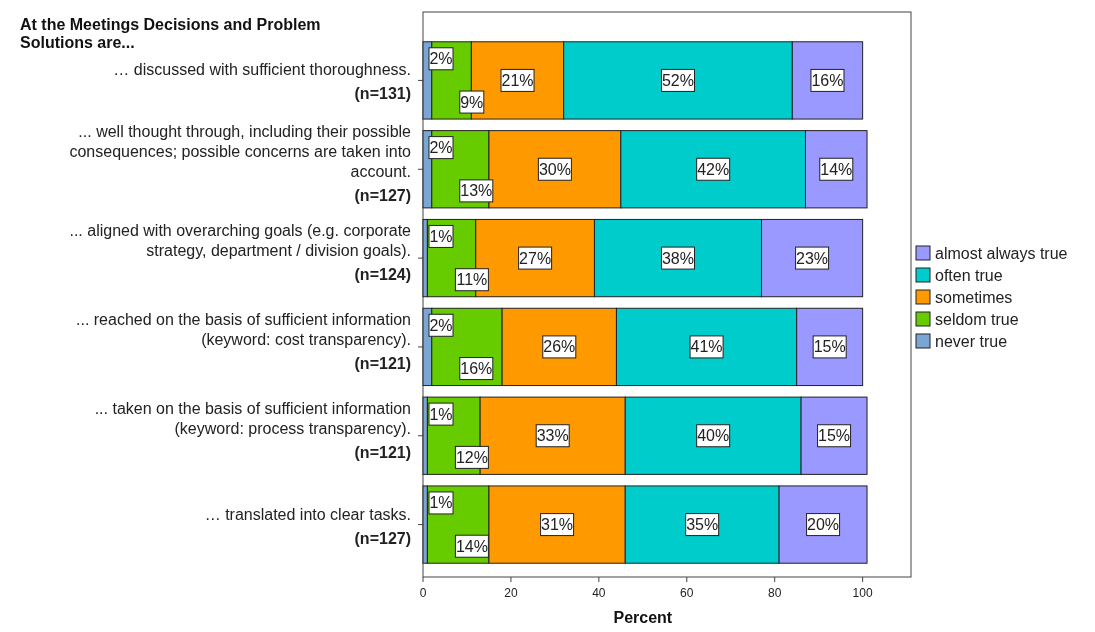 The height and width of the screenshot is (632, 1095). Describe the element at coordinates (472, 102) in the screenshot. I see `data-label: 9%` at that location.